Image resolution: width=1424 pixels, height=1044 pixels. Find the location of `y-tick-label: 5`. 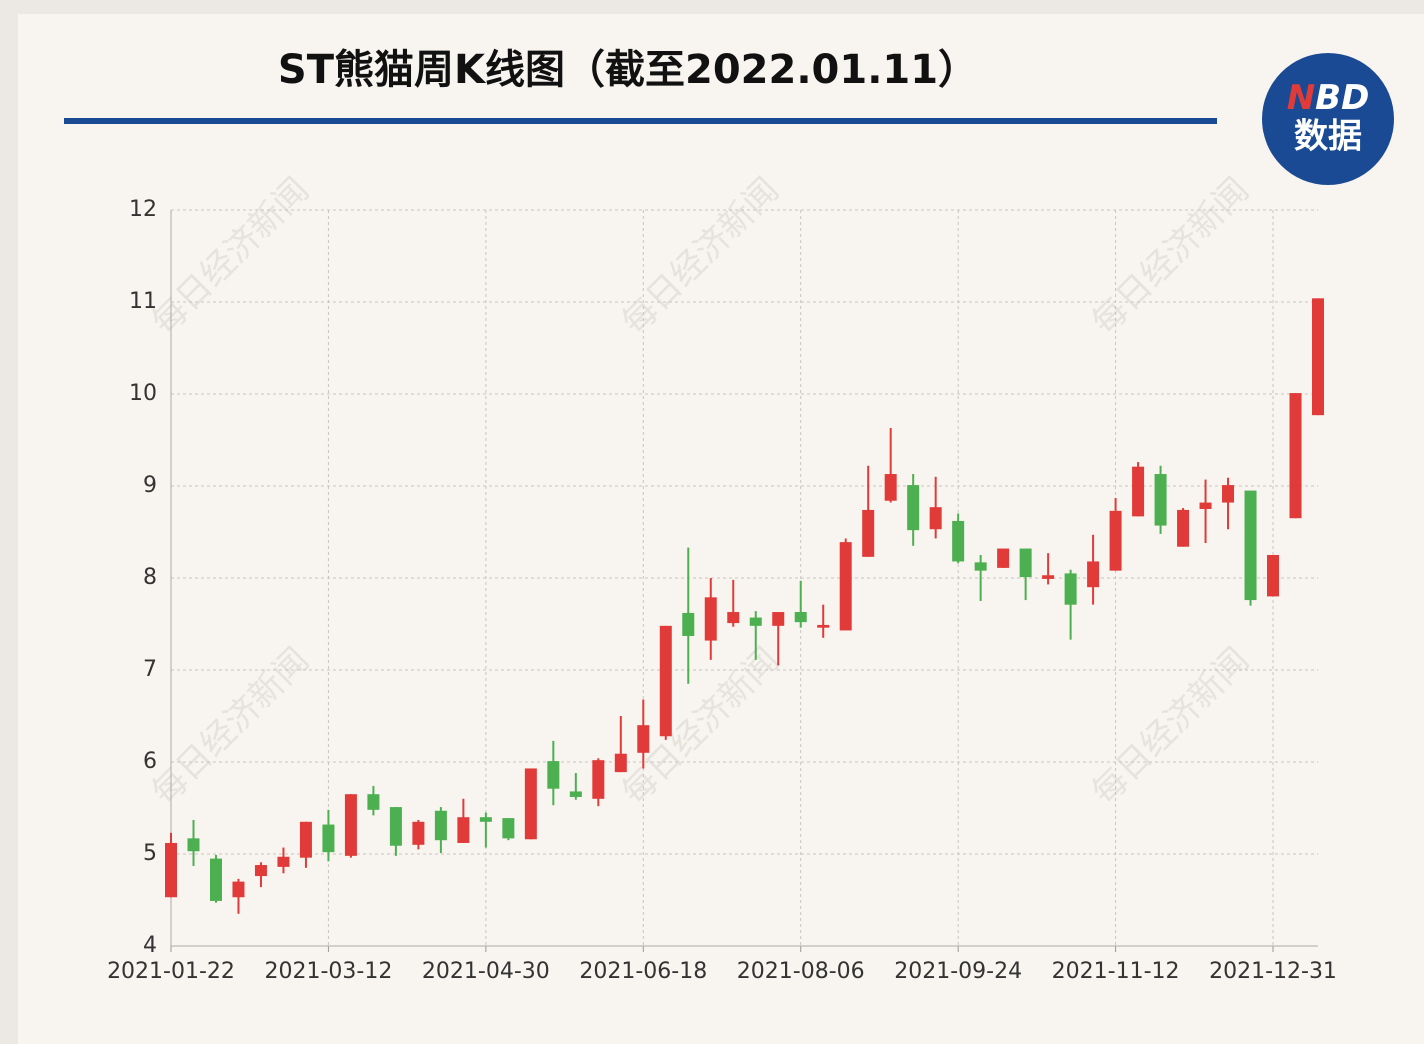

y-tick-label: 5 is located at coordinates (150, 853).